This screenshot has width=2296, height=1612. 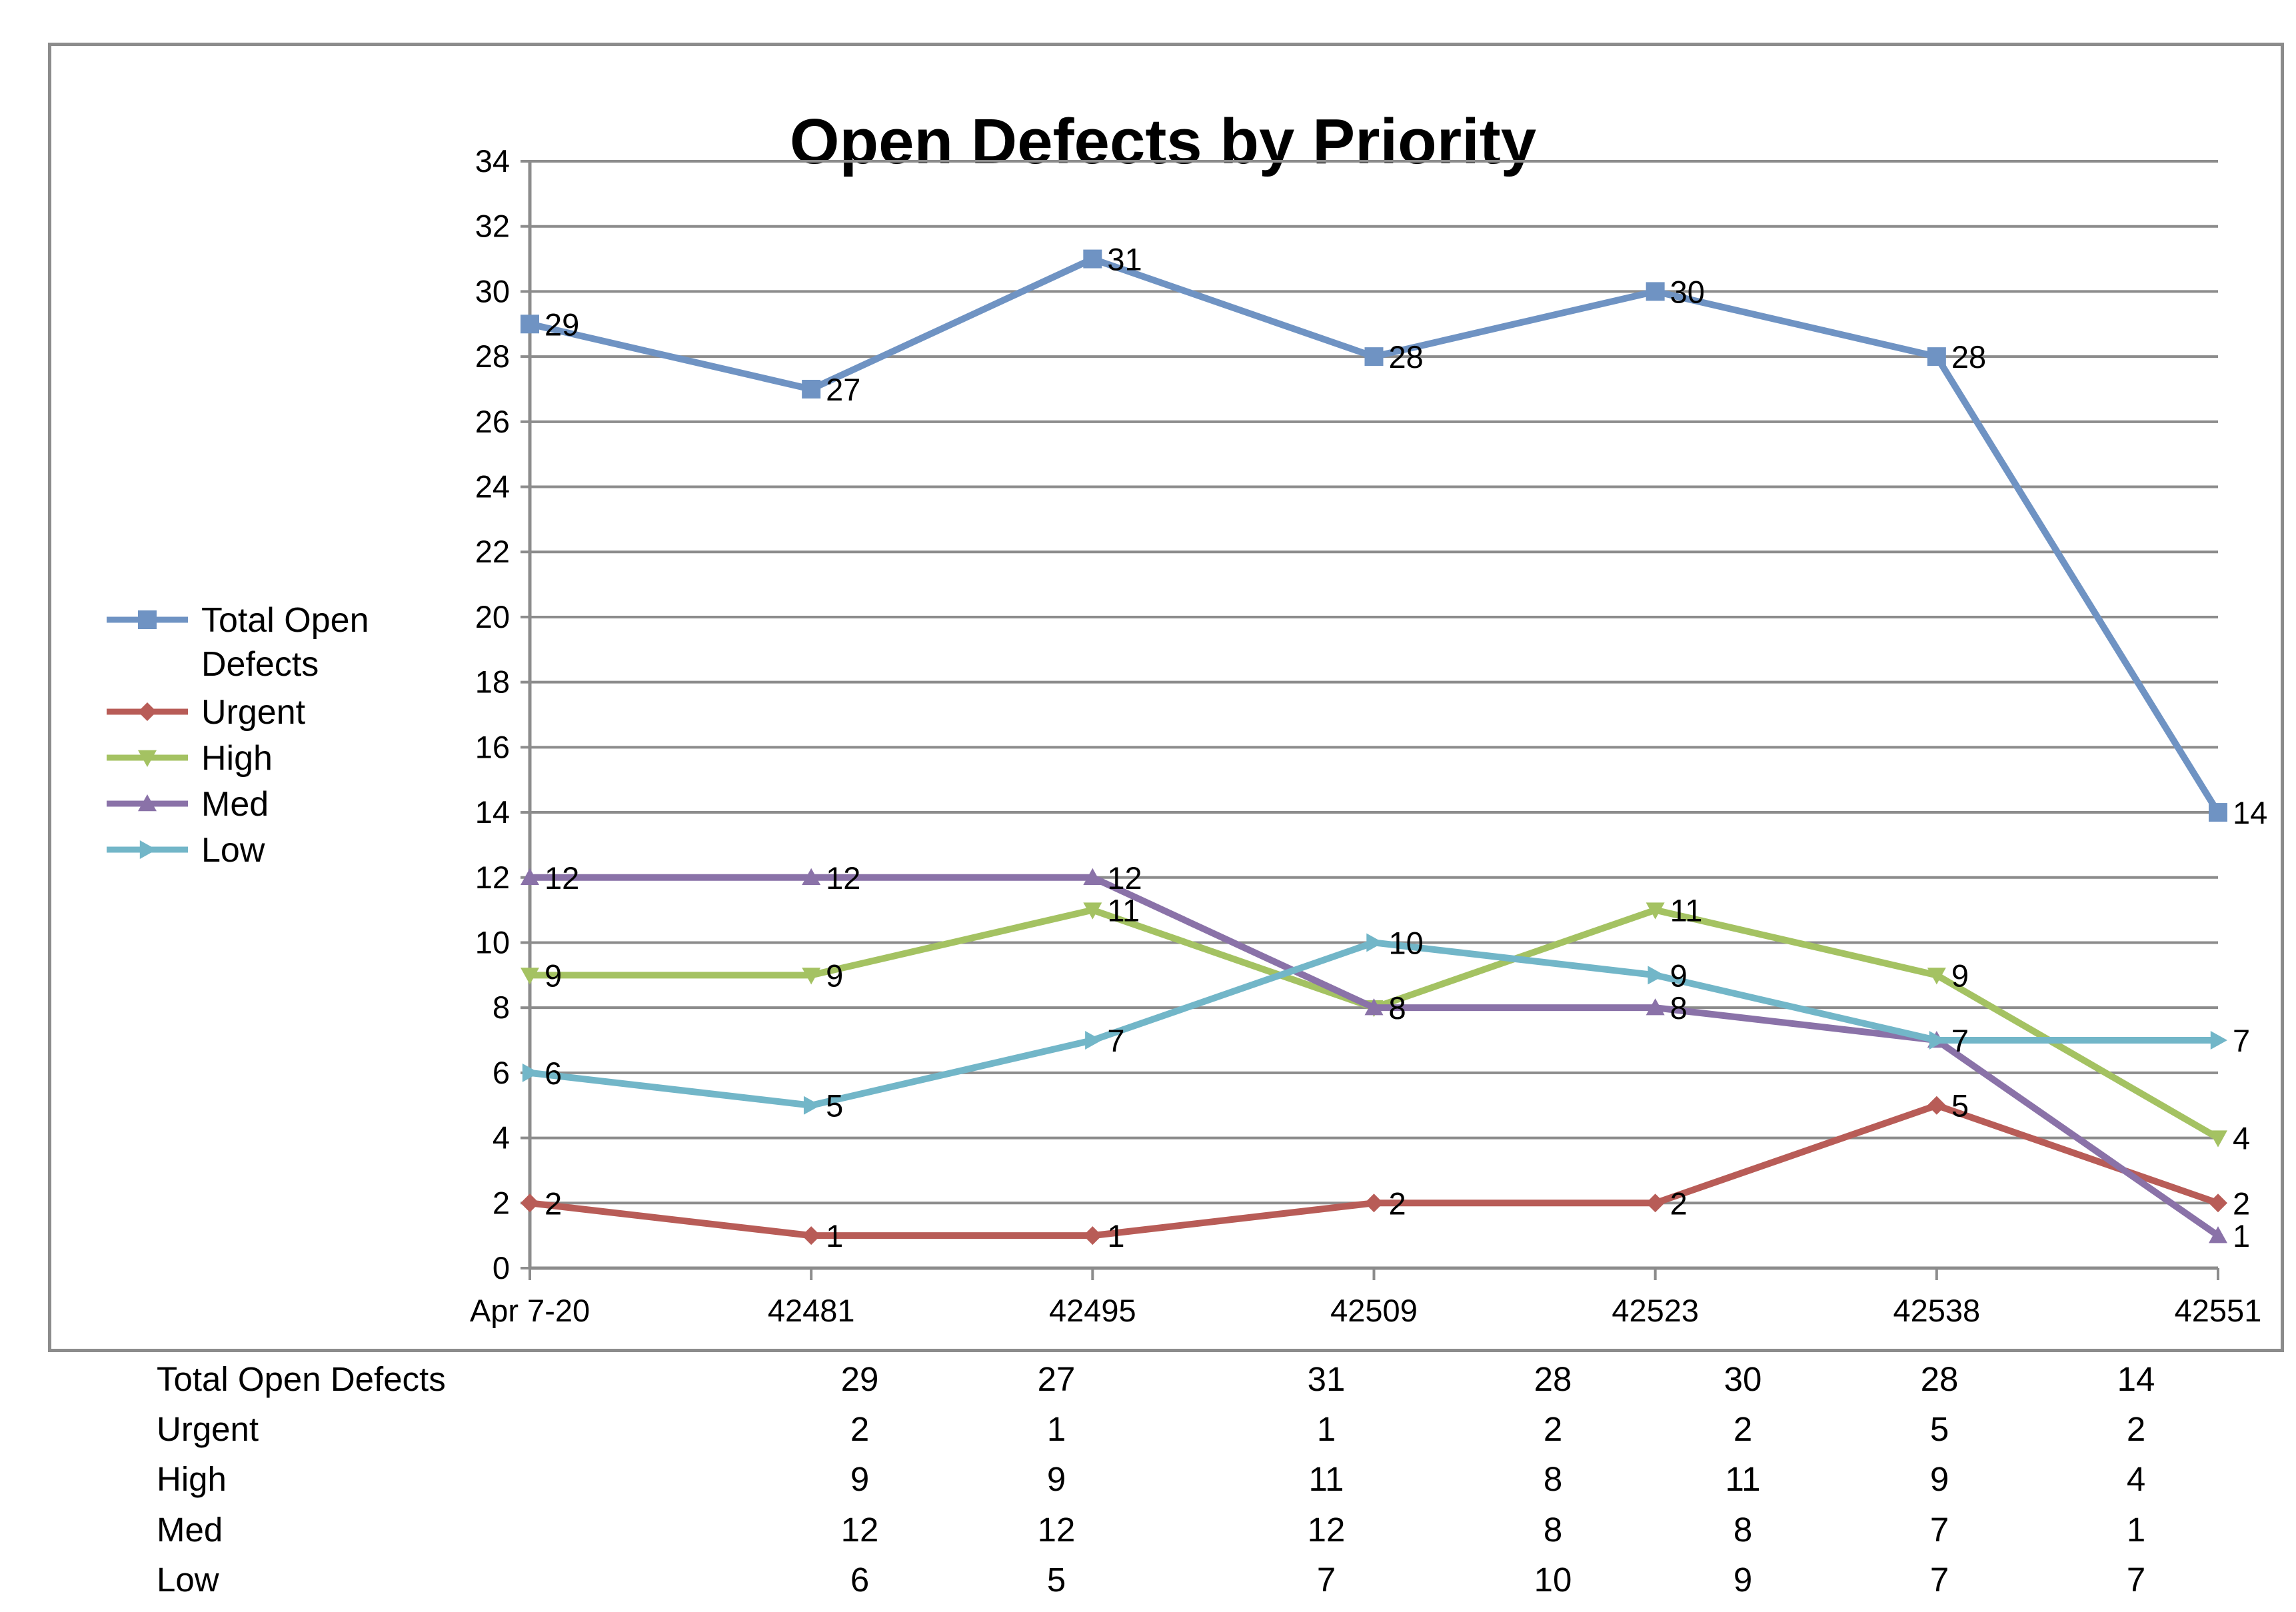 I want to click on y-tick-label: 16, so click(x=493, y=746).